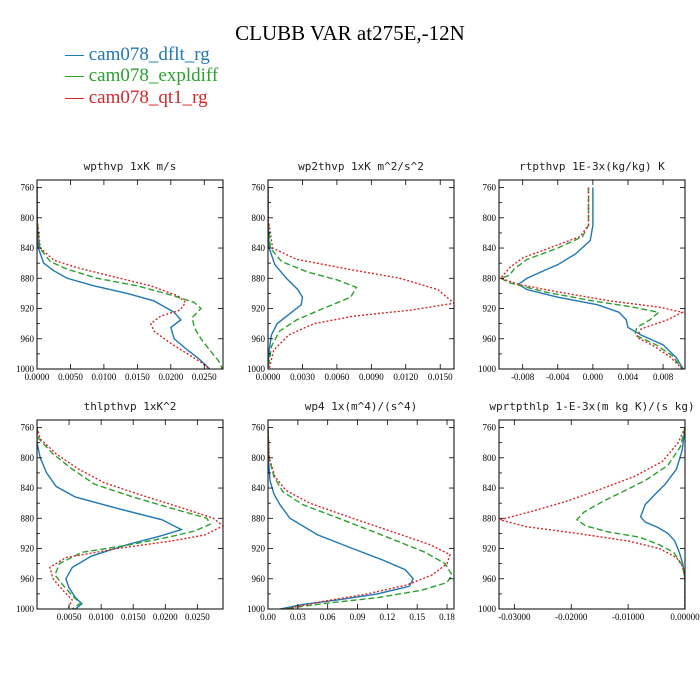 The width and height of the screenshot is (700, 700). What do you see at coordinates (298, 617) in the screenshot?
I see `x-tick-label: 0.03` at bounding box center [298, 617].